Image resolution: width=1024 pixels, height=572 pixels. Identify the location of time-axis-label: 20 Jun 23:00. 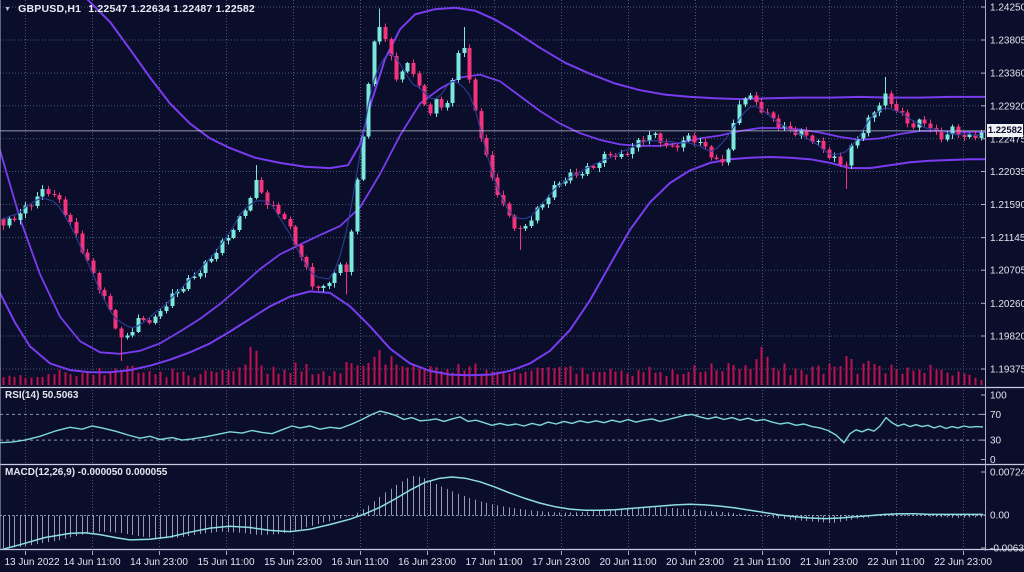
(695, 562).